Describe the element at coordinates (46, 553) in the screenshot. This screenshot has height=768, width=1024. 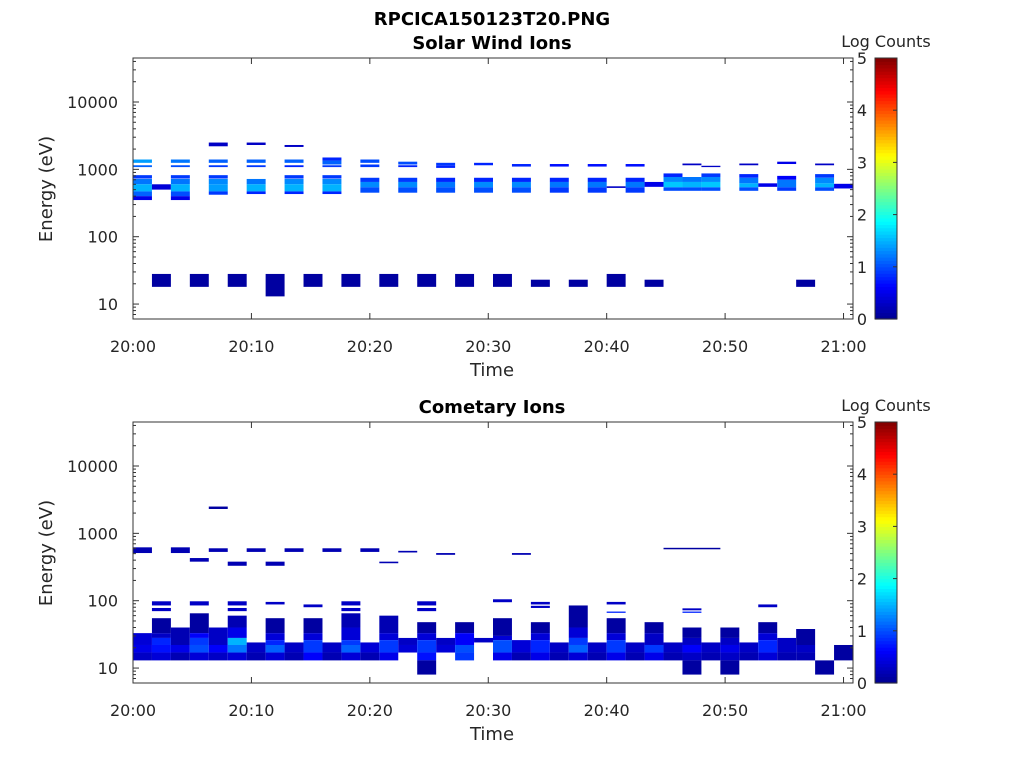
I see `cometary-y-axis-label: Energy (eV)` at that location.